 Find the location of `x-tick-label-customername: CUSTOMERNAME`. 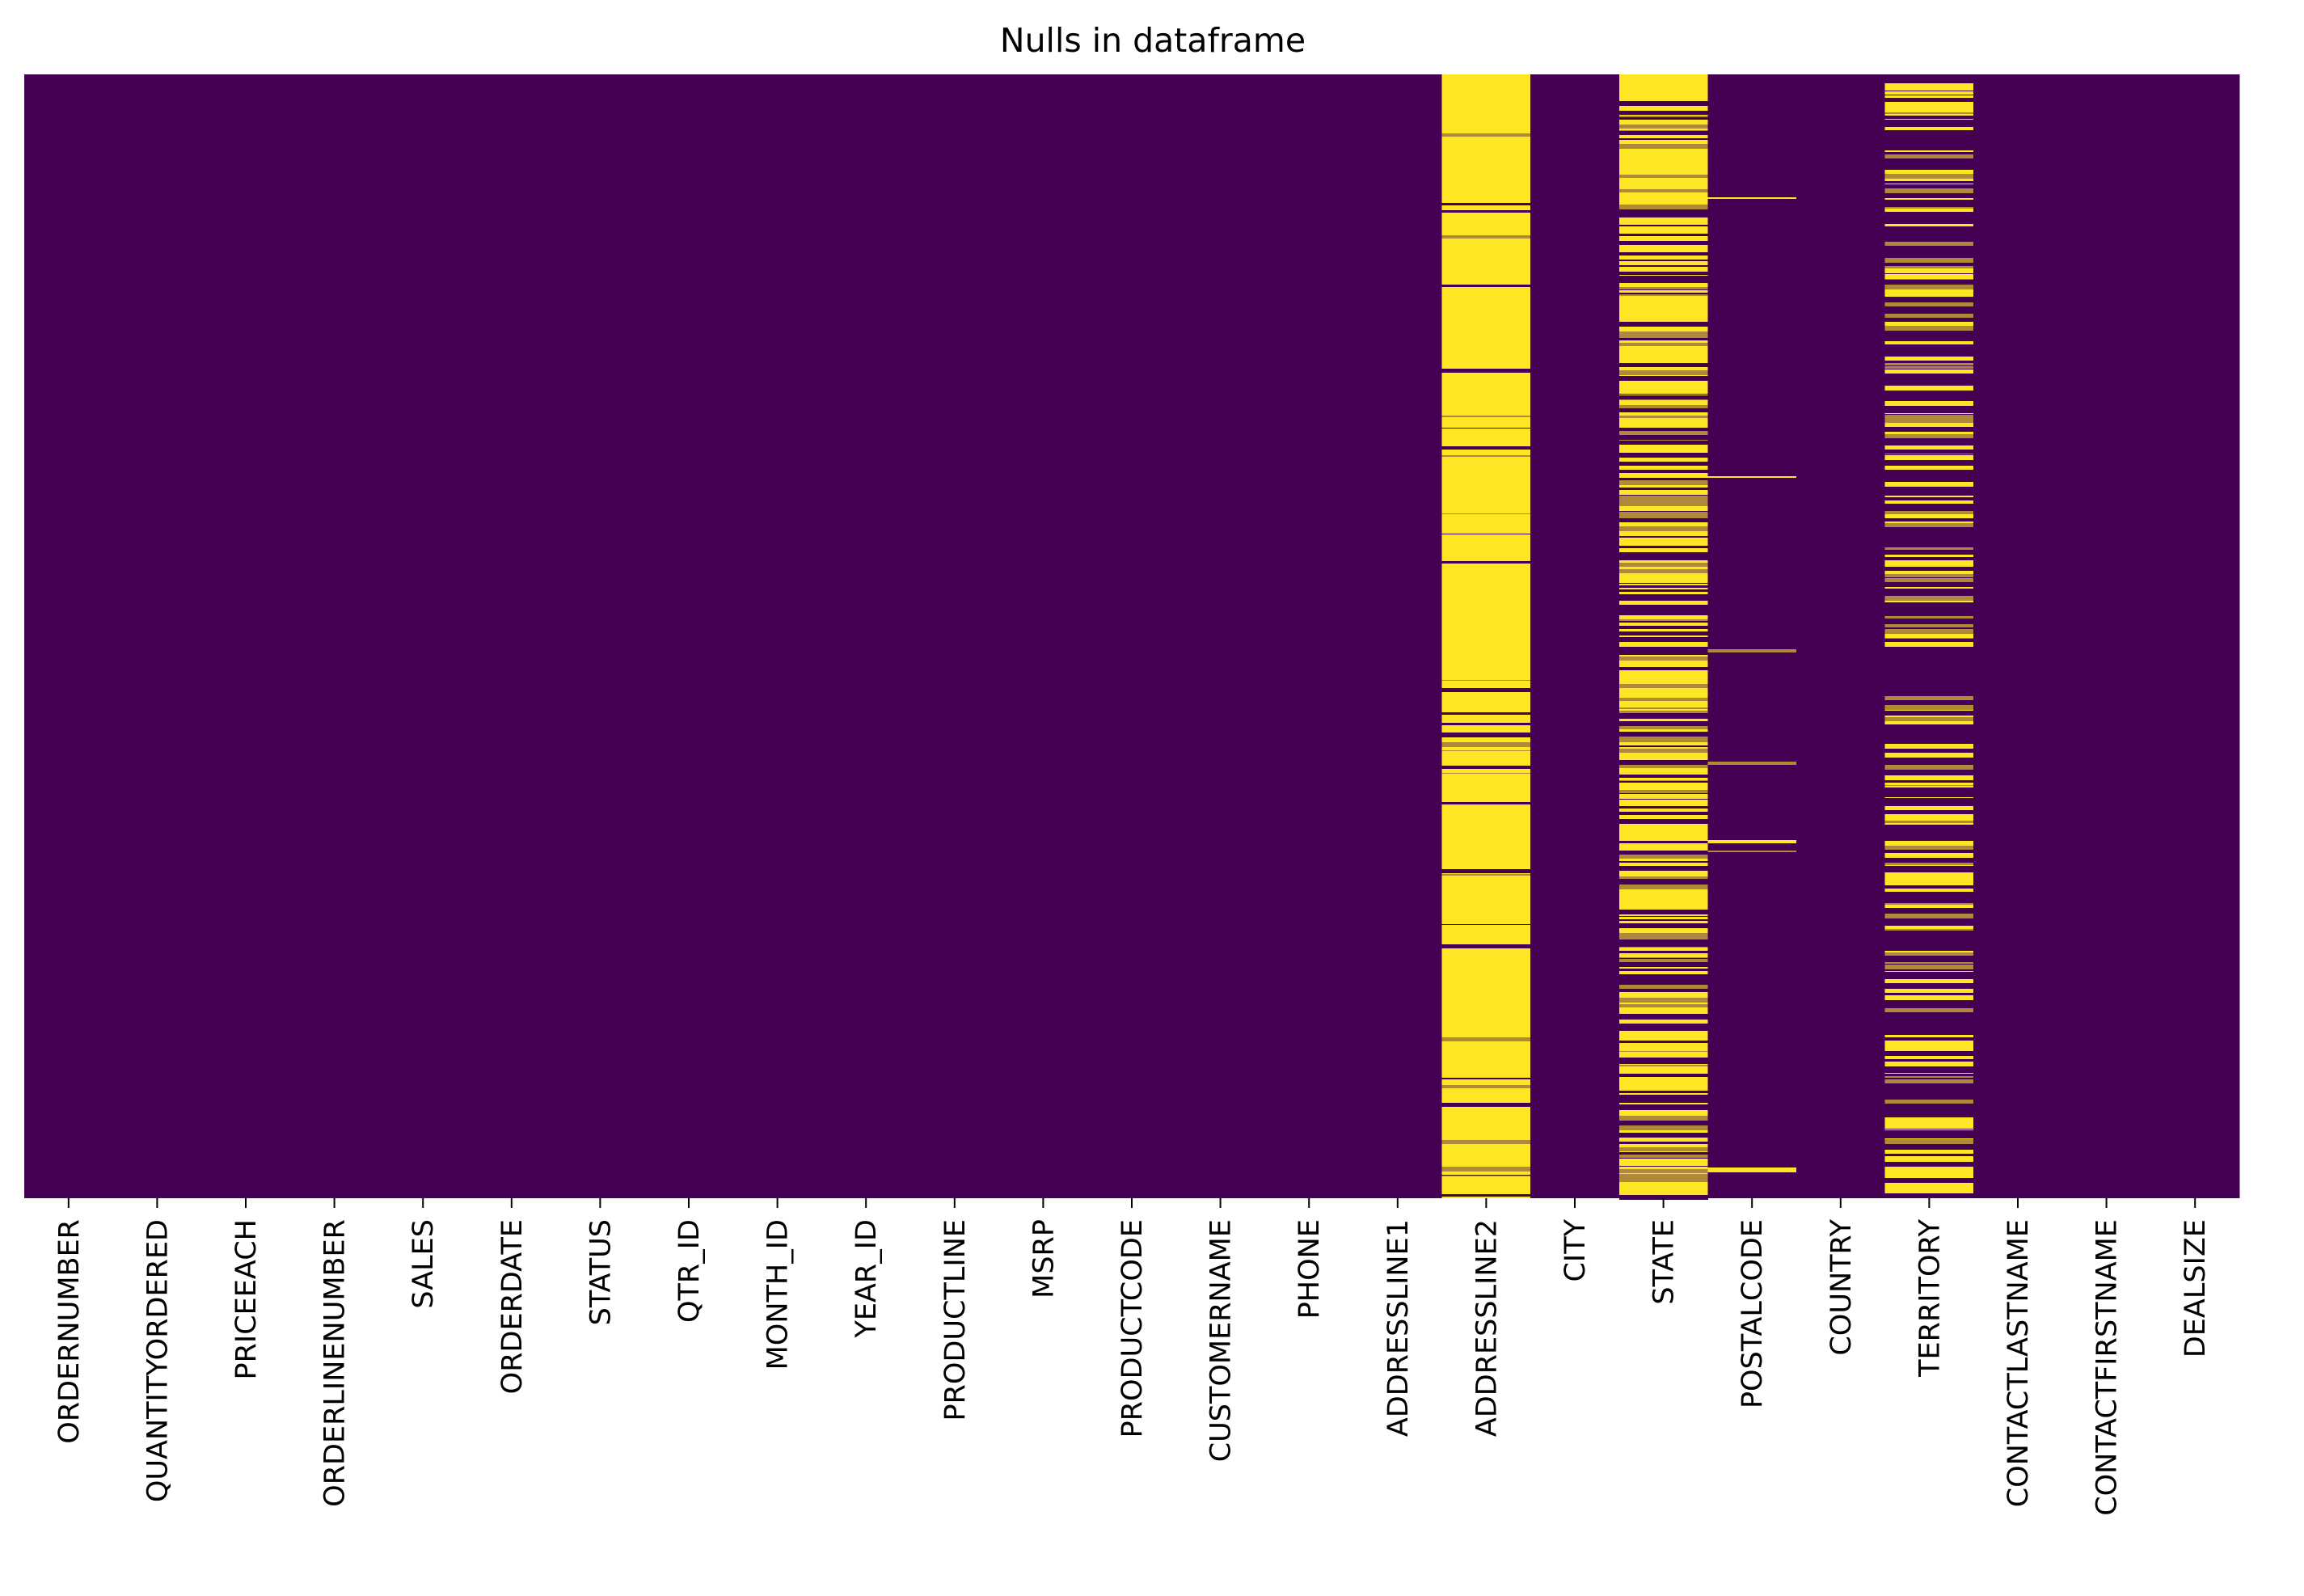

x-tick-label-customername: CUSTOMERNAME is located at coordinates (1221, 1340).